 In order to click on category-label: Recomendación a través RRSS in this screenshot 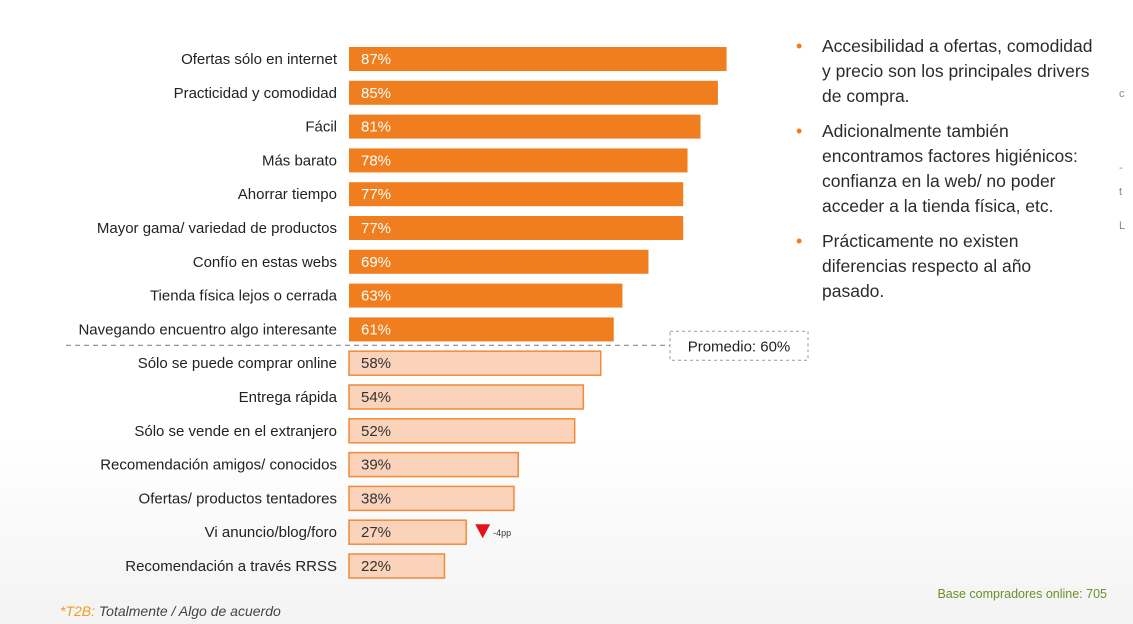, I will do `click(231, 566)`.